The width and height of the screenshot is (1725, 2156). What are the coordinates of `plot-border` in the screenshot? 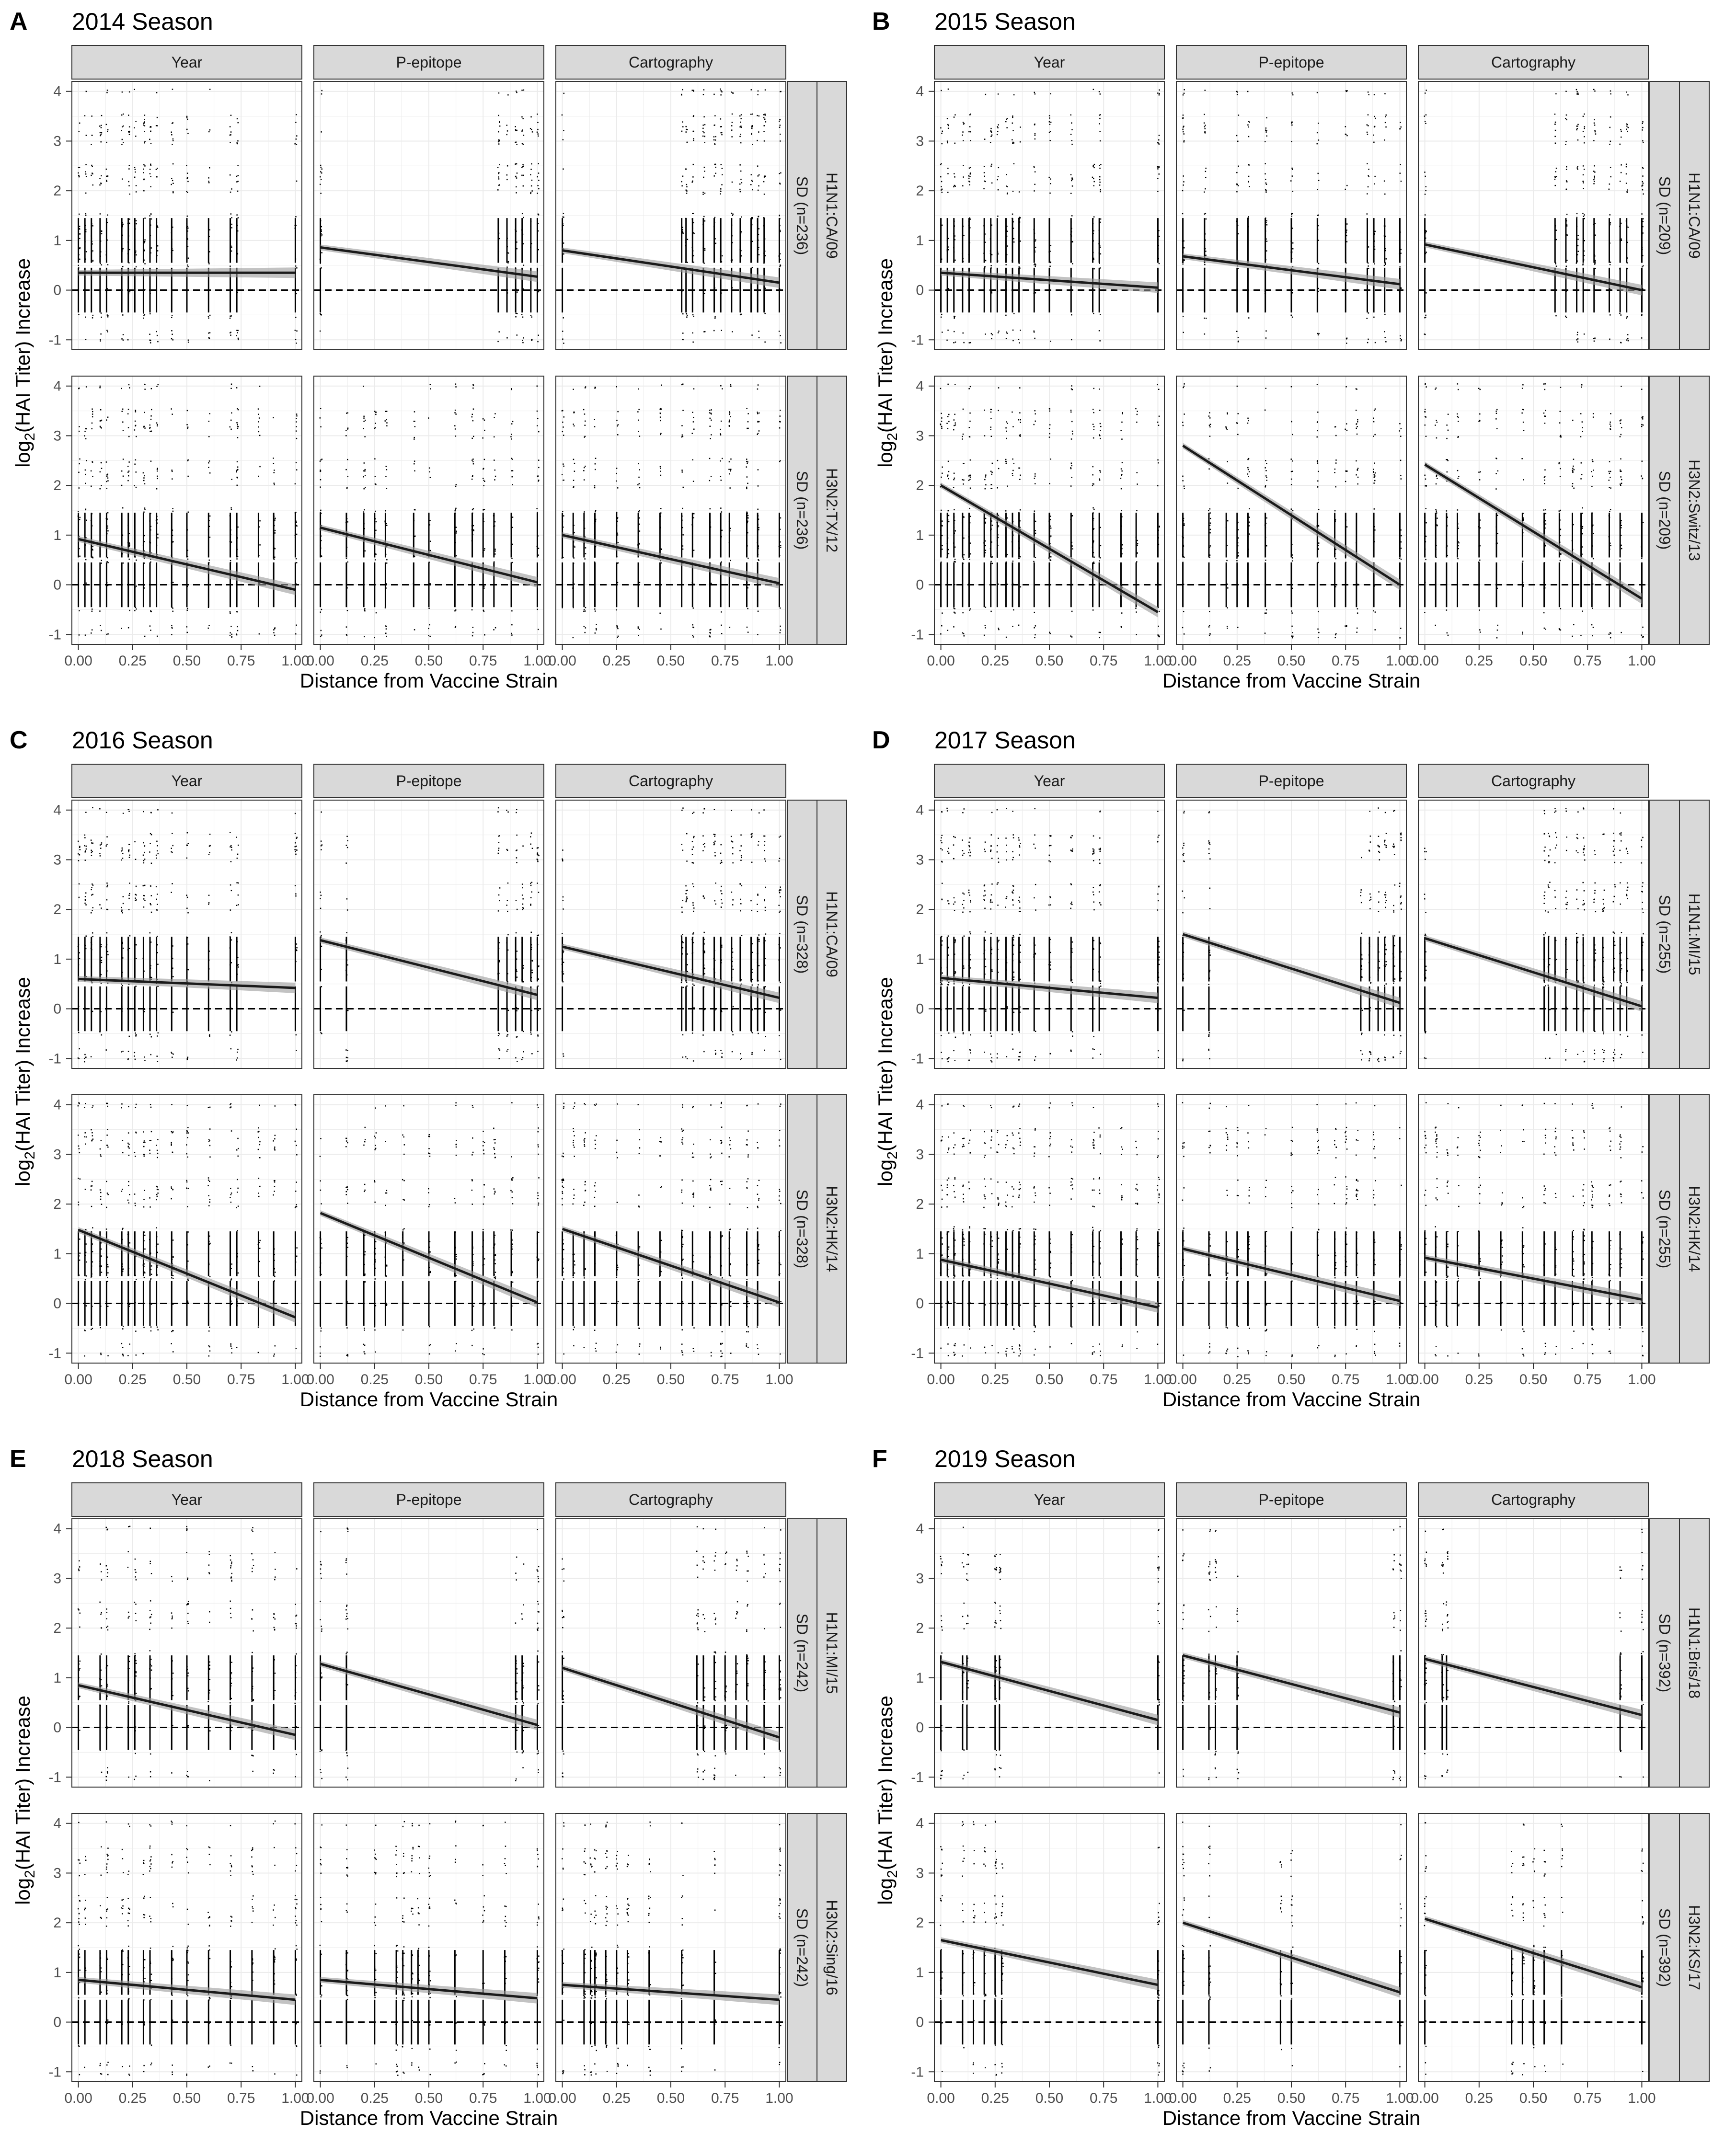 It's located at (670, 215).